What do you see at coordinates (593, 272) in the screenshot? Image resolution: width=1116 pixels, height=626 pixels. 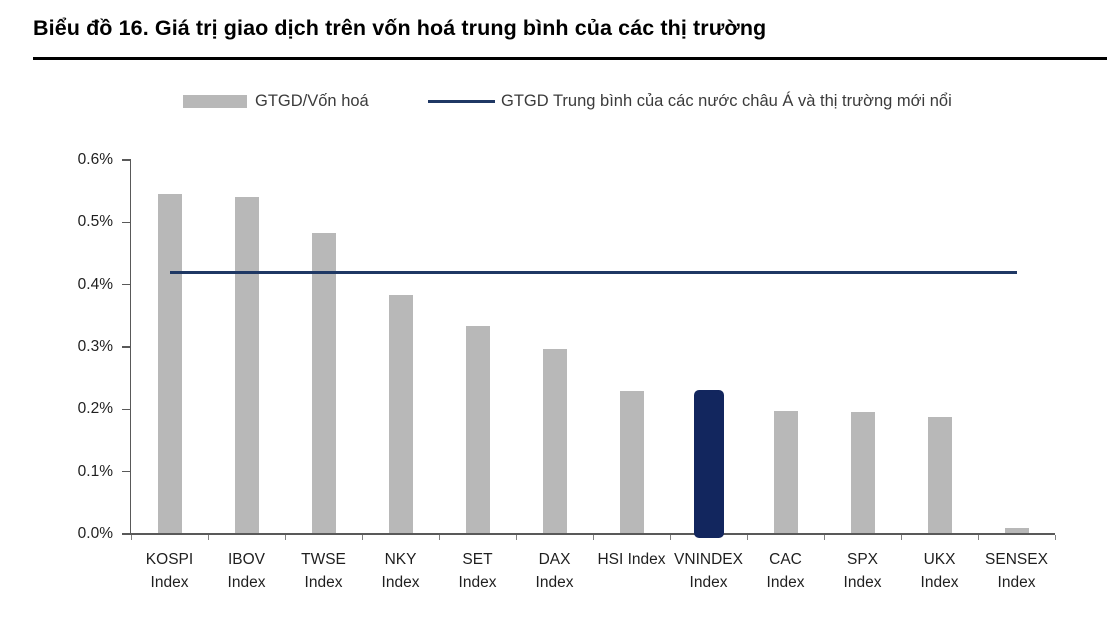 I see `average-reference-line` at bounding box center [593, 272].